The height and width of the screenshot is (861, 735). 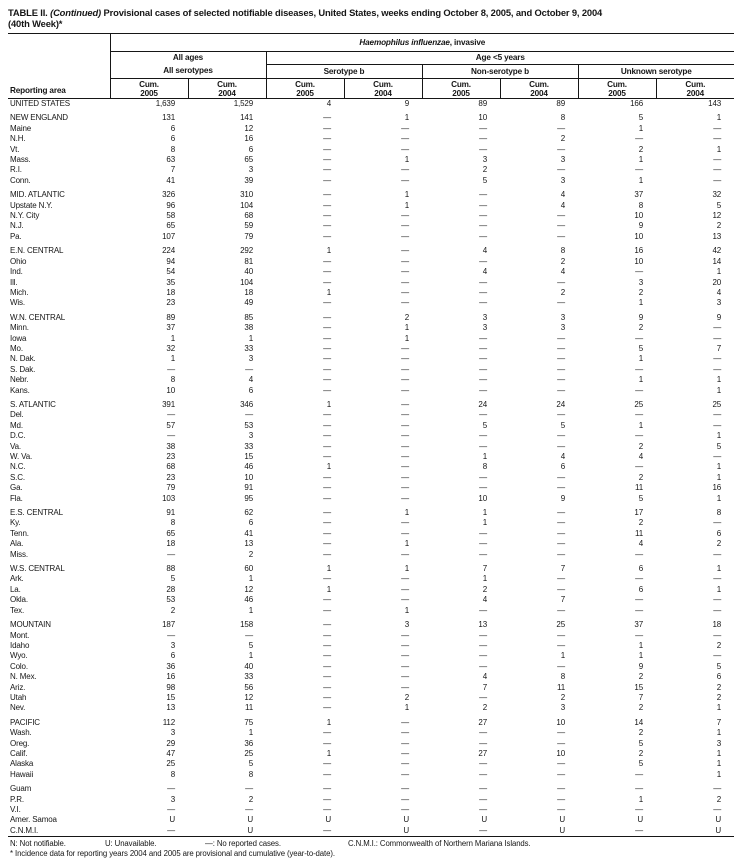 What do you see at coordinates (16, 498) in the screenshot?
I see `reporting-area-cell: Fla.` at bounding box center [16, 498].